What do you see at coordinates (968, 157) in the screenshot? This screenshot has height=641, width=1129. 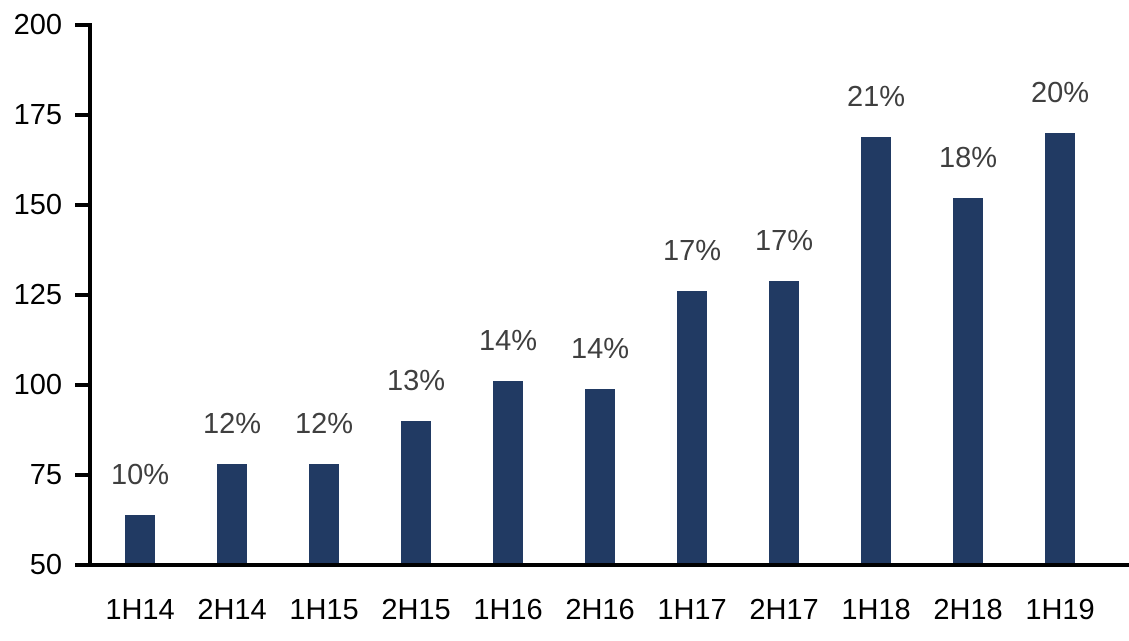 I see `bar-value-label: 18%` at bounding box center [968, 157].